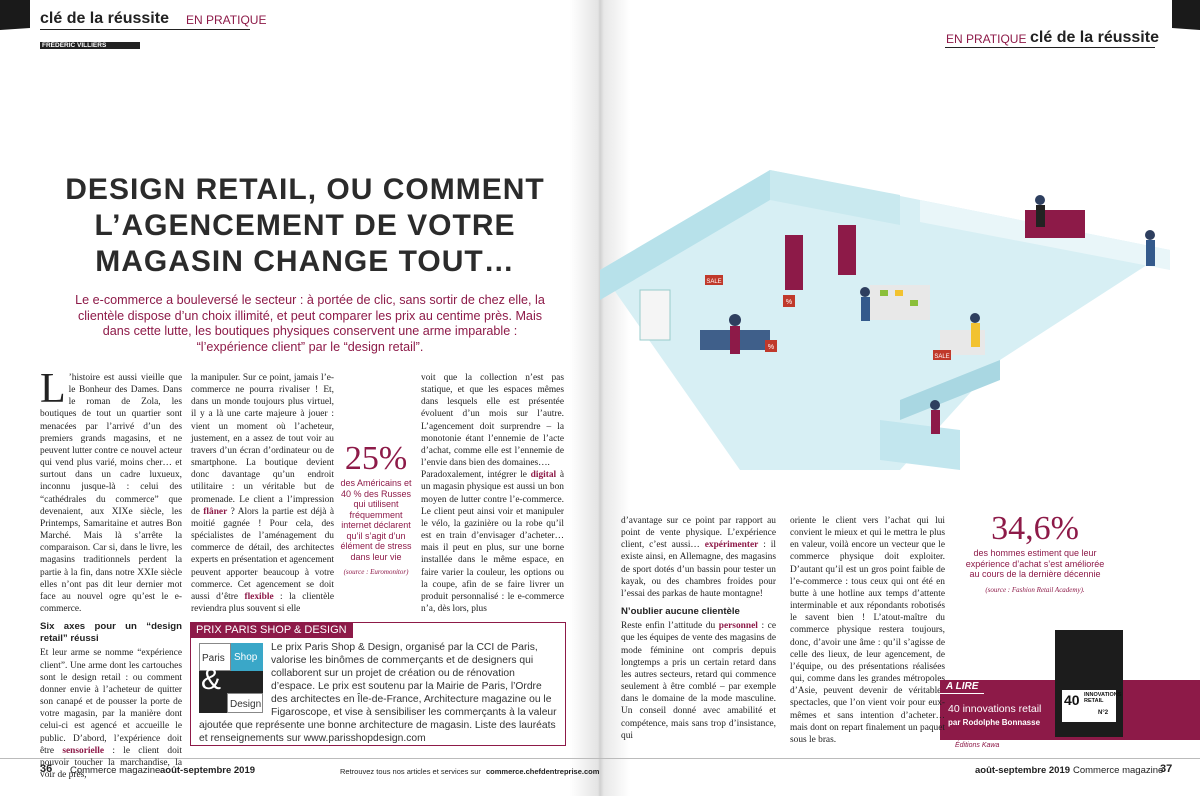 Image resolution: width=1200 pixels, height=796 pixels. What do you see at coordinates (1089, 706) in the screenshot?
I see `cover-panel` at bounding box center [1089, 706].